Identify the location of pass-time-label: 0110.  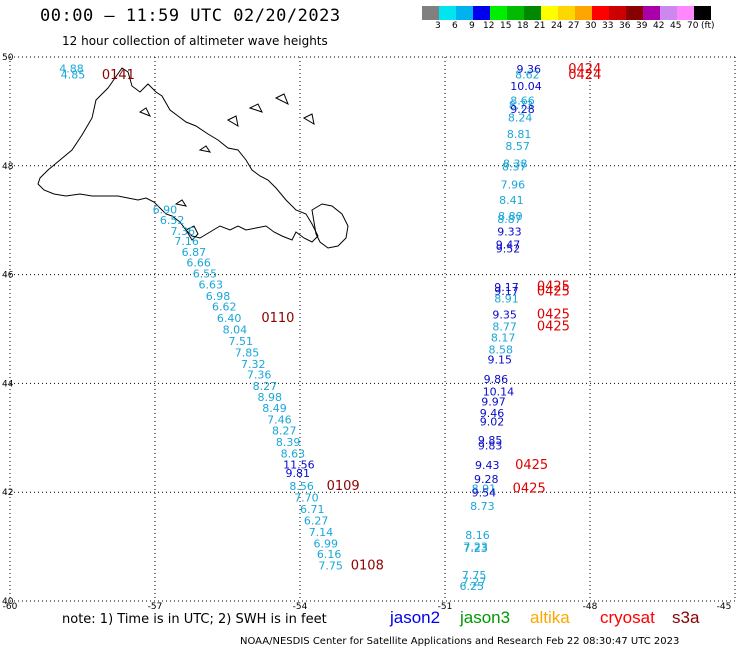
(277, 318).